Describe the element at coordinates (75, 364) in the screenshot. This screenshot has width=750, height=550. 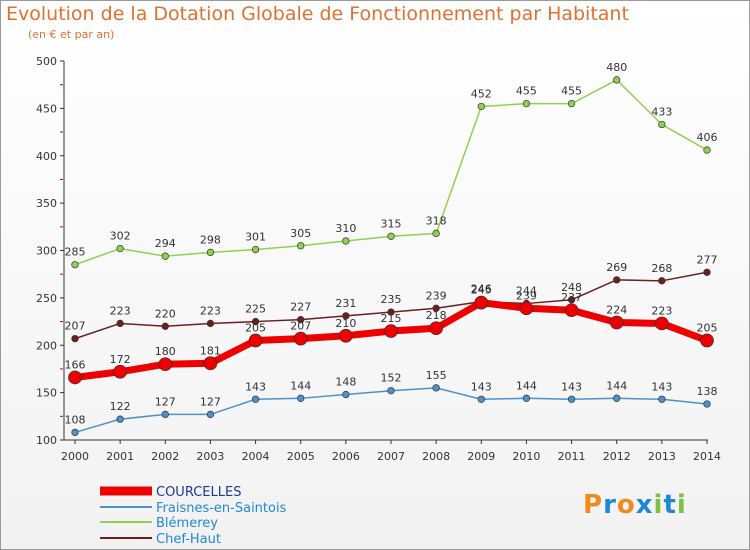
I see `data-label: 166` at that location.